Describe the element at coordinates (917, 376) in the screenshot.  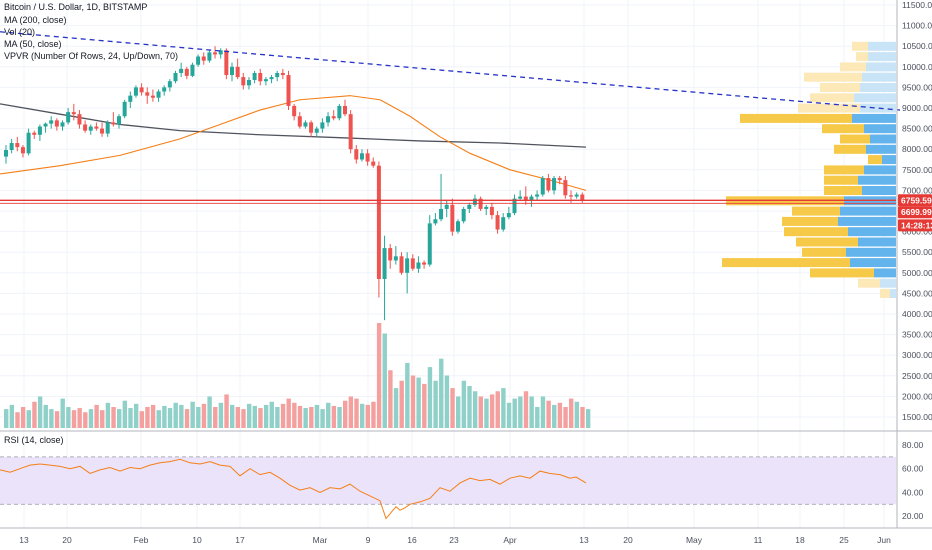
I see `price-tick-label: 2500.00` at that location.